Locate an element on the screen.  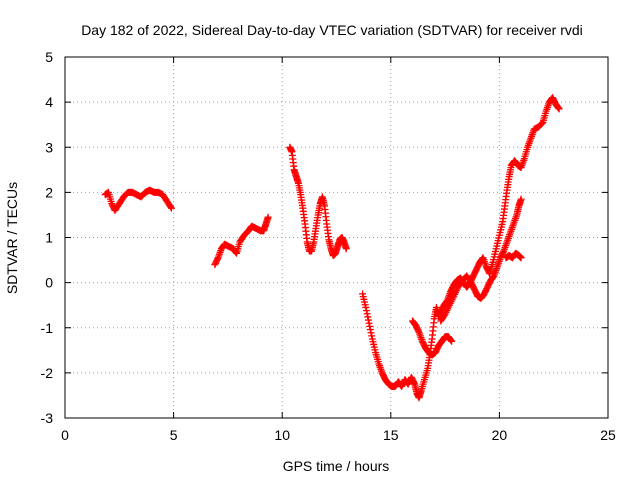
y-tick-label: 1 is located at coordinates (49, 238).